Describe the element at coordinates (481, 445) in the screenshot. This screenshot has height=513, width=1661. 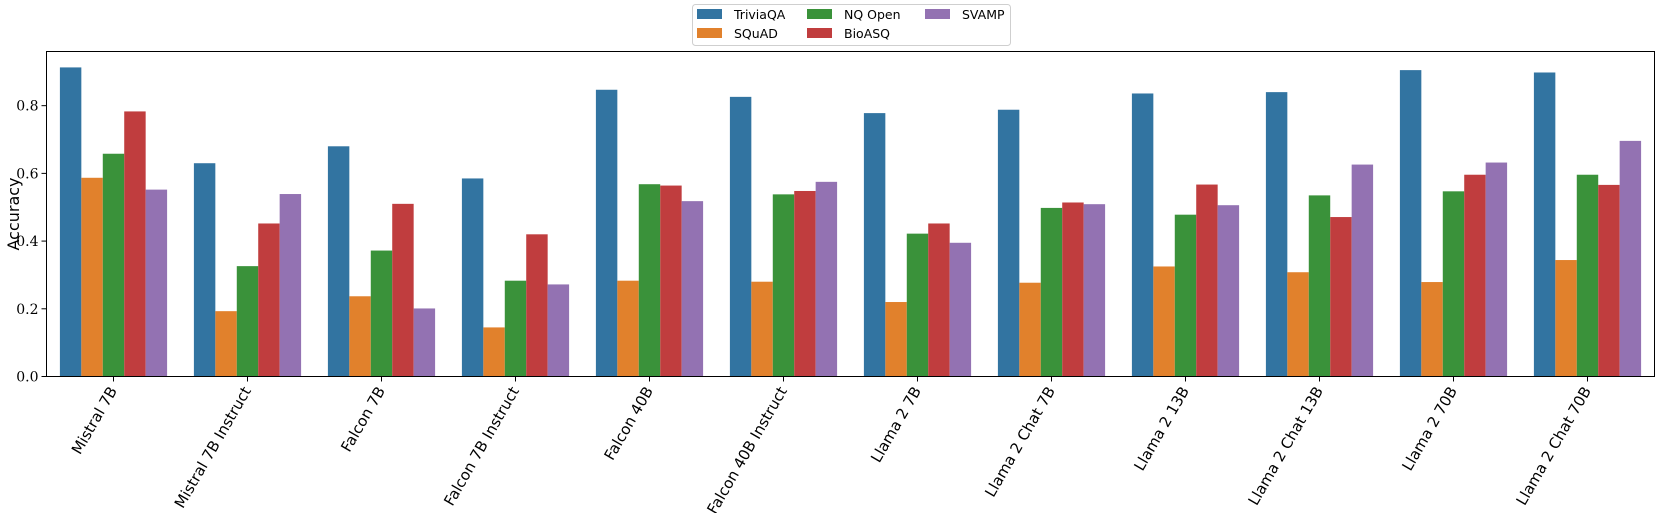
I see `x-tick-label-falcon-7b-instruct: Falcon 7B Instruct` at that location.